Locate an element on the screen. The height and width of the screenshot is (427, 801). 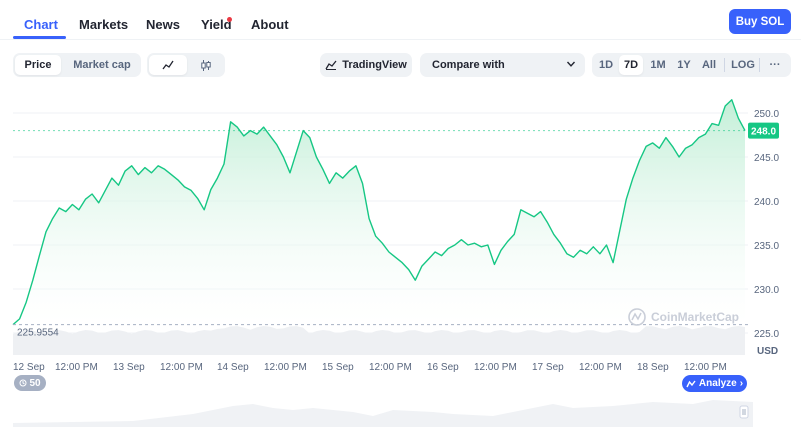
tab-news: News is located at coordinates (163, 24).